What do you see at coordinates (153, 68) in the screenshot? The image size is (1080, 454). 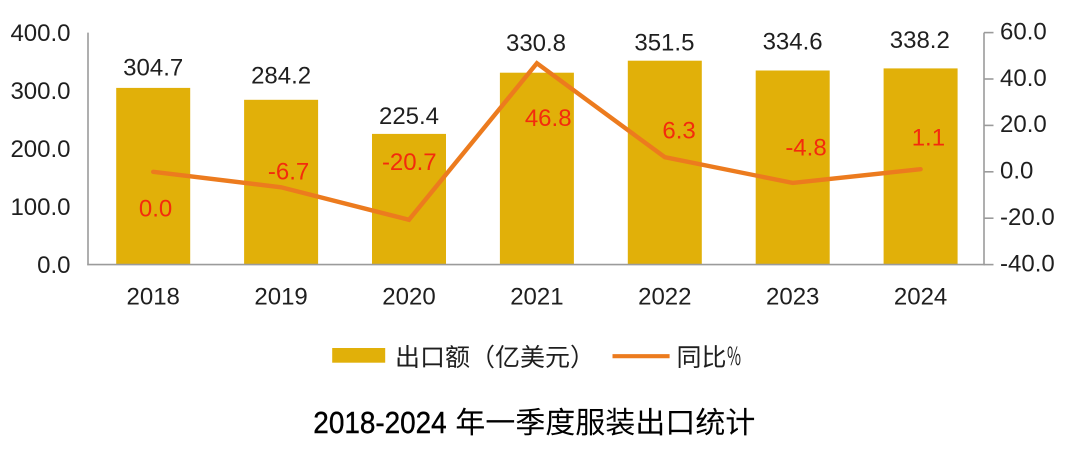 I see `svg-text: 304.7` at bounding box center [153, 68].